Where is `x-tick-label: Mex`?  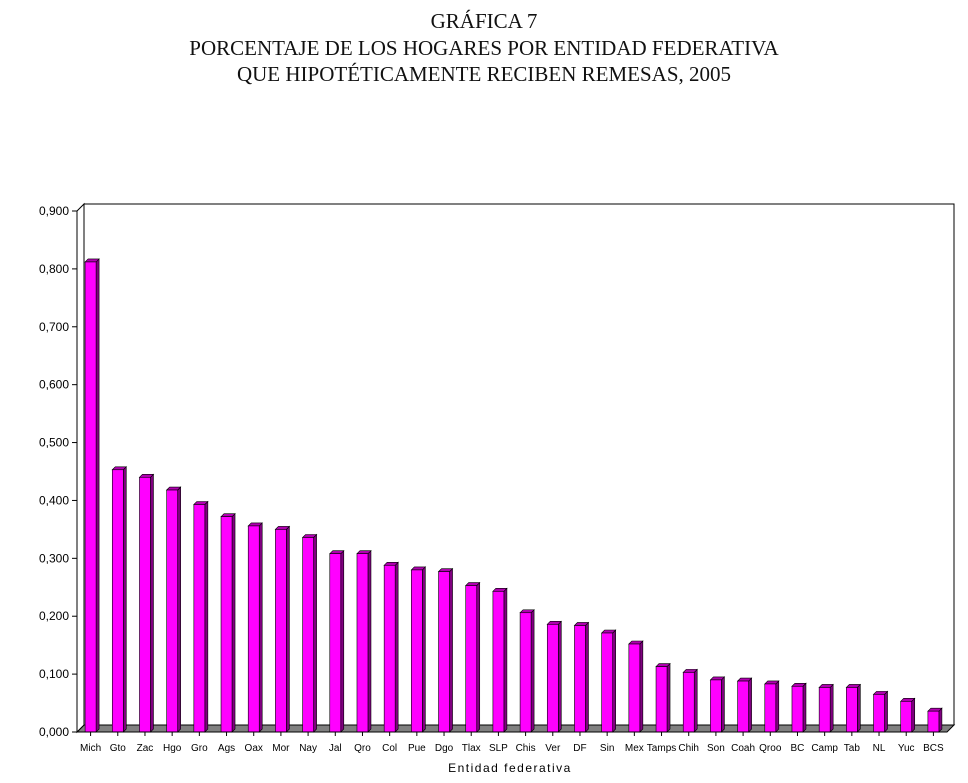 x-tick-label: Mex is located at coordinates (634, 748).